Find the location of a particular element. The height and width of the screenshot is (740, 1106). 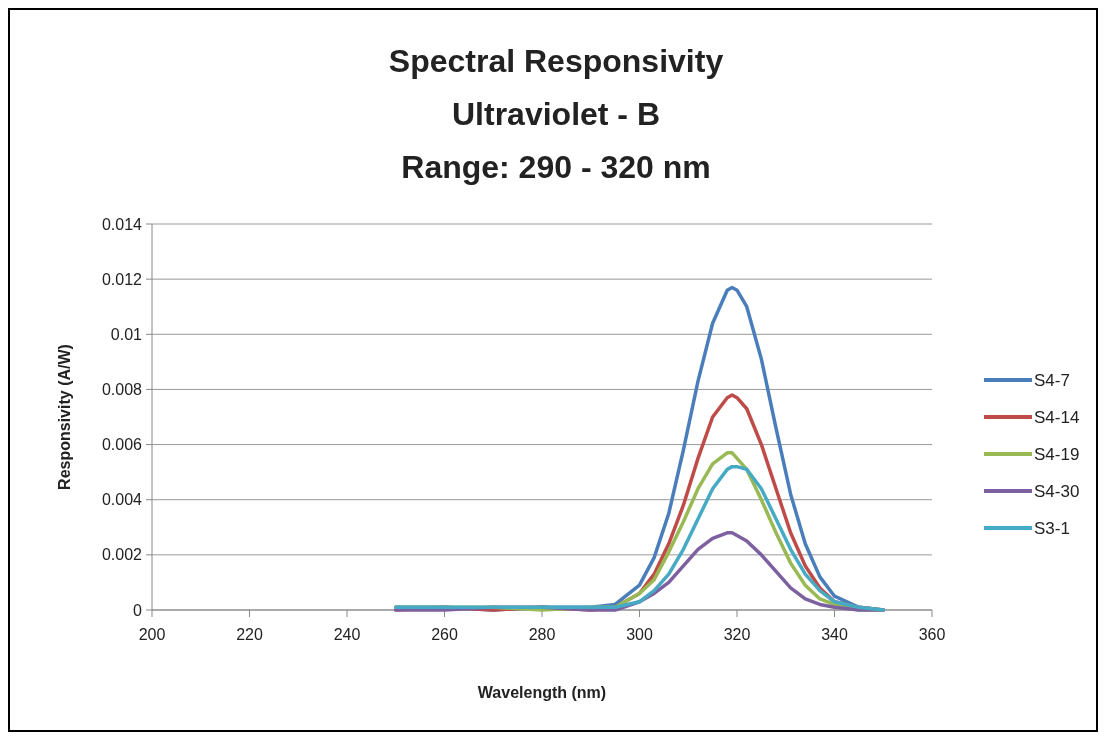

x-tick-label: 260 is located at coordinates (444, 634).